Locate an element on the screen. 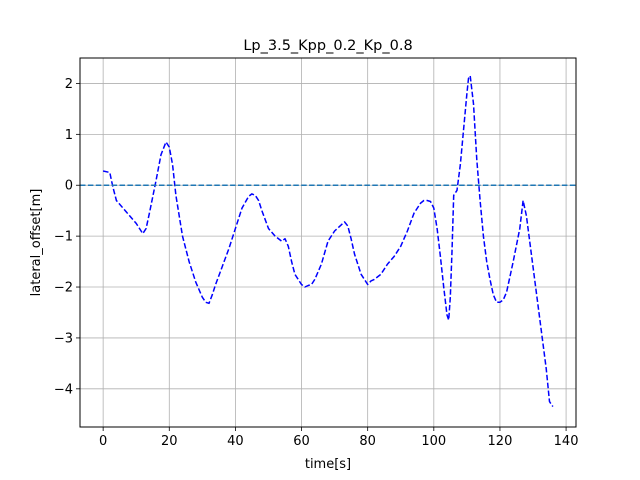  y-tick-label: −2 is located at coordinates (63, 288).